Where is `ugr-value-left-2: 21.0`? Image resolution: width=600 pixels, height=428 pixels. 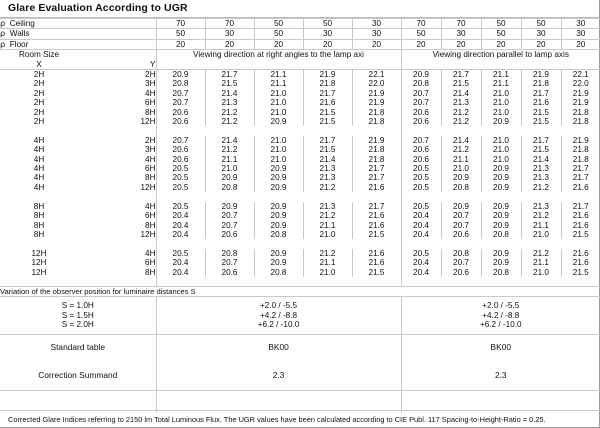
ugr-value-left-2: 21.0 is located at coordinates (278, 150).